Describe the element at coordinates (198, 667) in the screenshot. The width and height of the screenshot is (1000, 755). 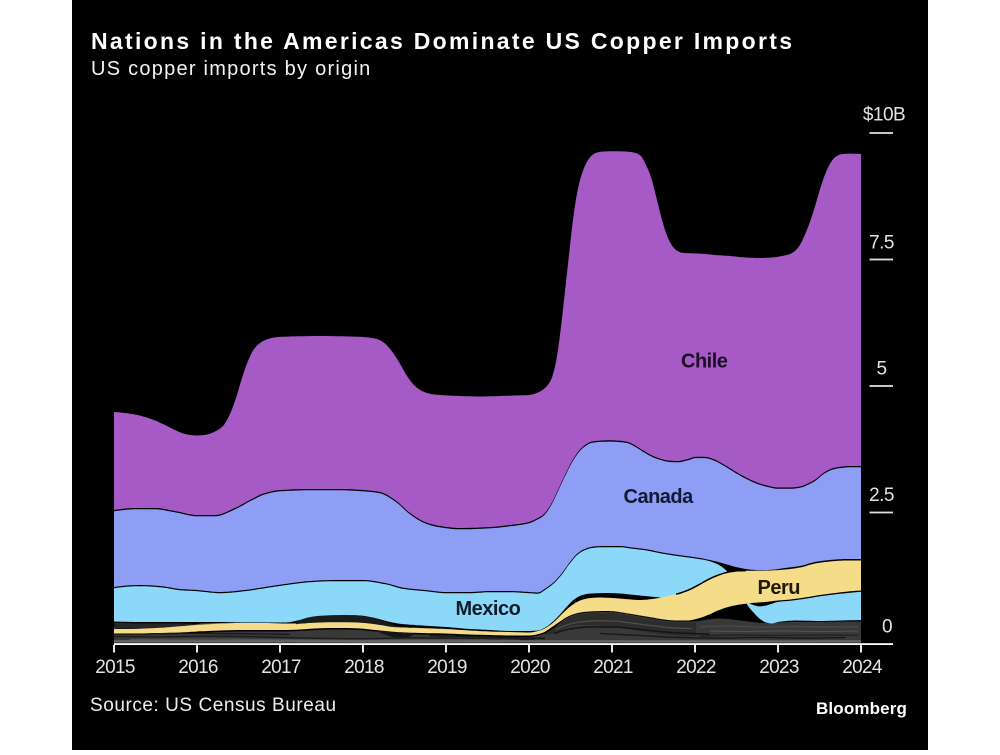
I see `svg-text: 2016` at that location.